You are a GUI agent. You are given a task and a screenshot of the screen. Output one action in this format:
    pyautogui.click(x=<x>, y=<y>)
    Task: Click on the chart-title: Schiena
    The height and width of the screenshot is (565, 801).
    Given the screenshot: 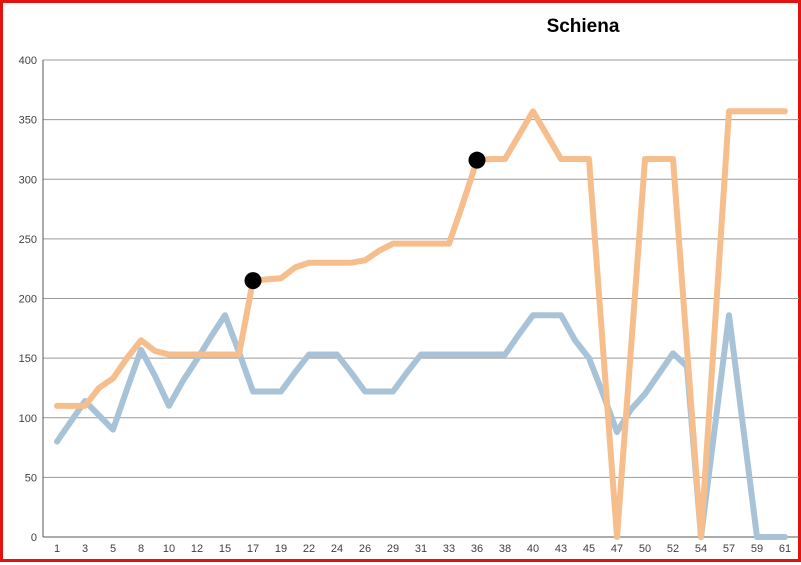 What is the action you would take?
    pyautogui.click(x=583, y=26)
    